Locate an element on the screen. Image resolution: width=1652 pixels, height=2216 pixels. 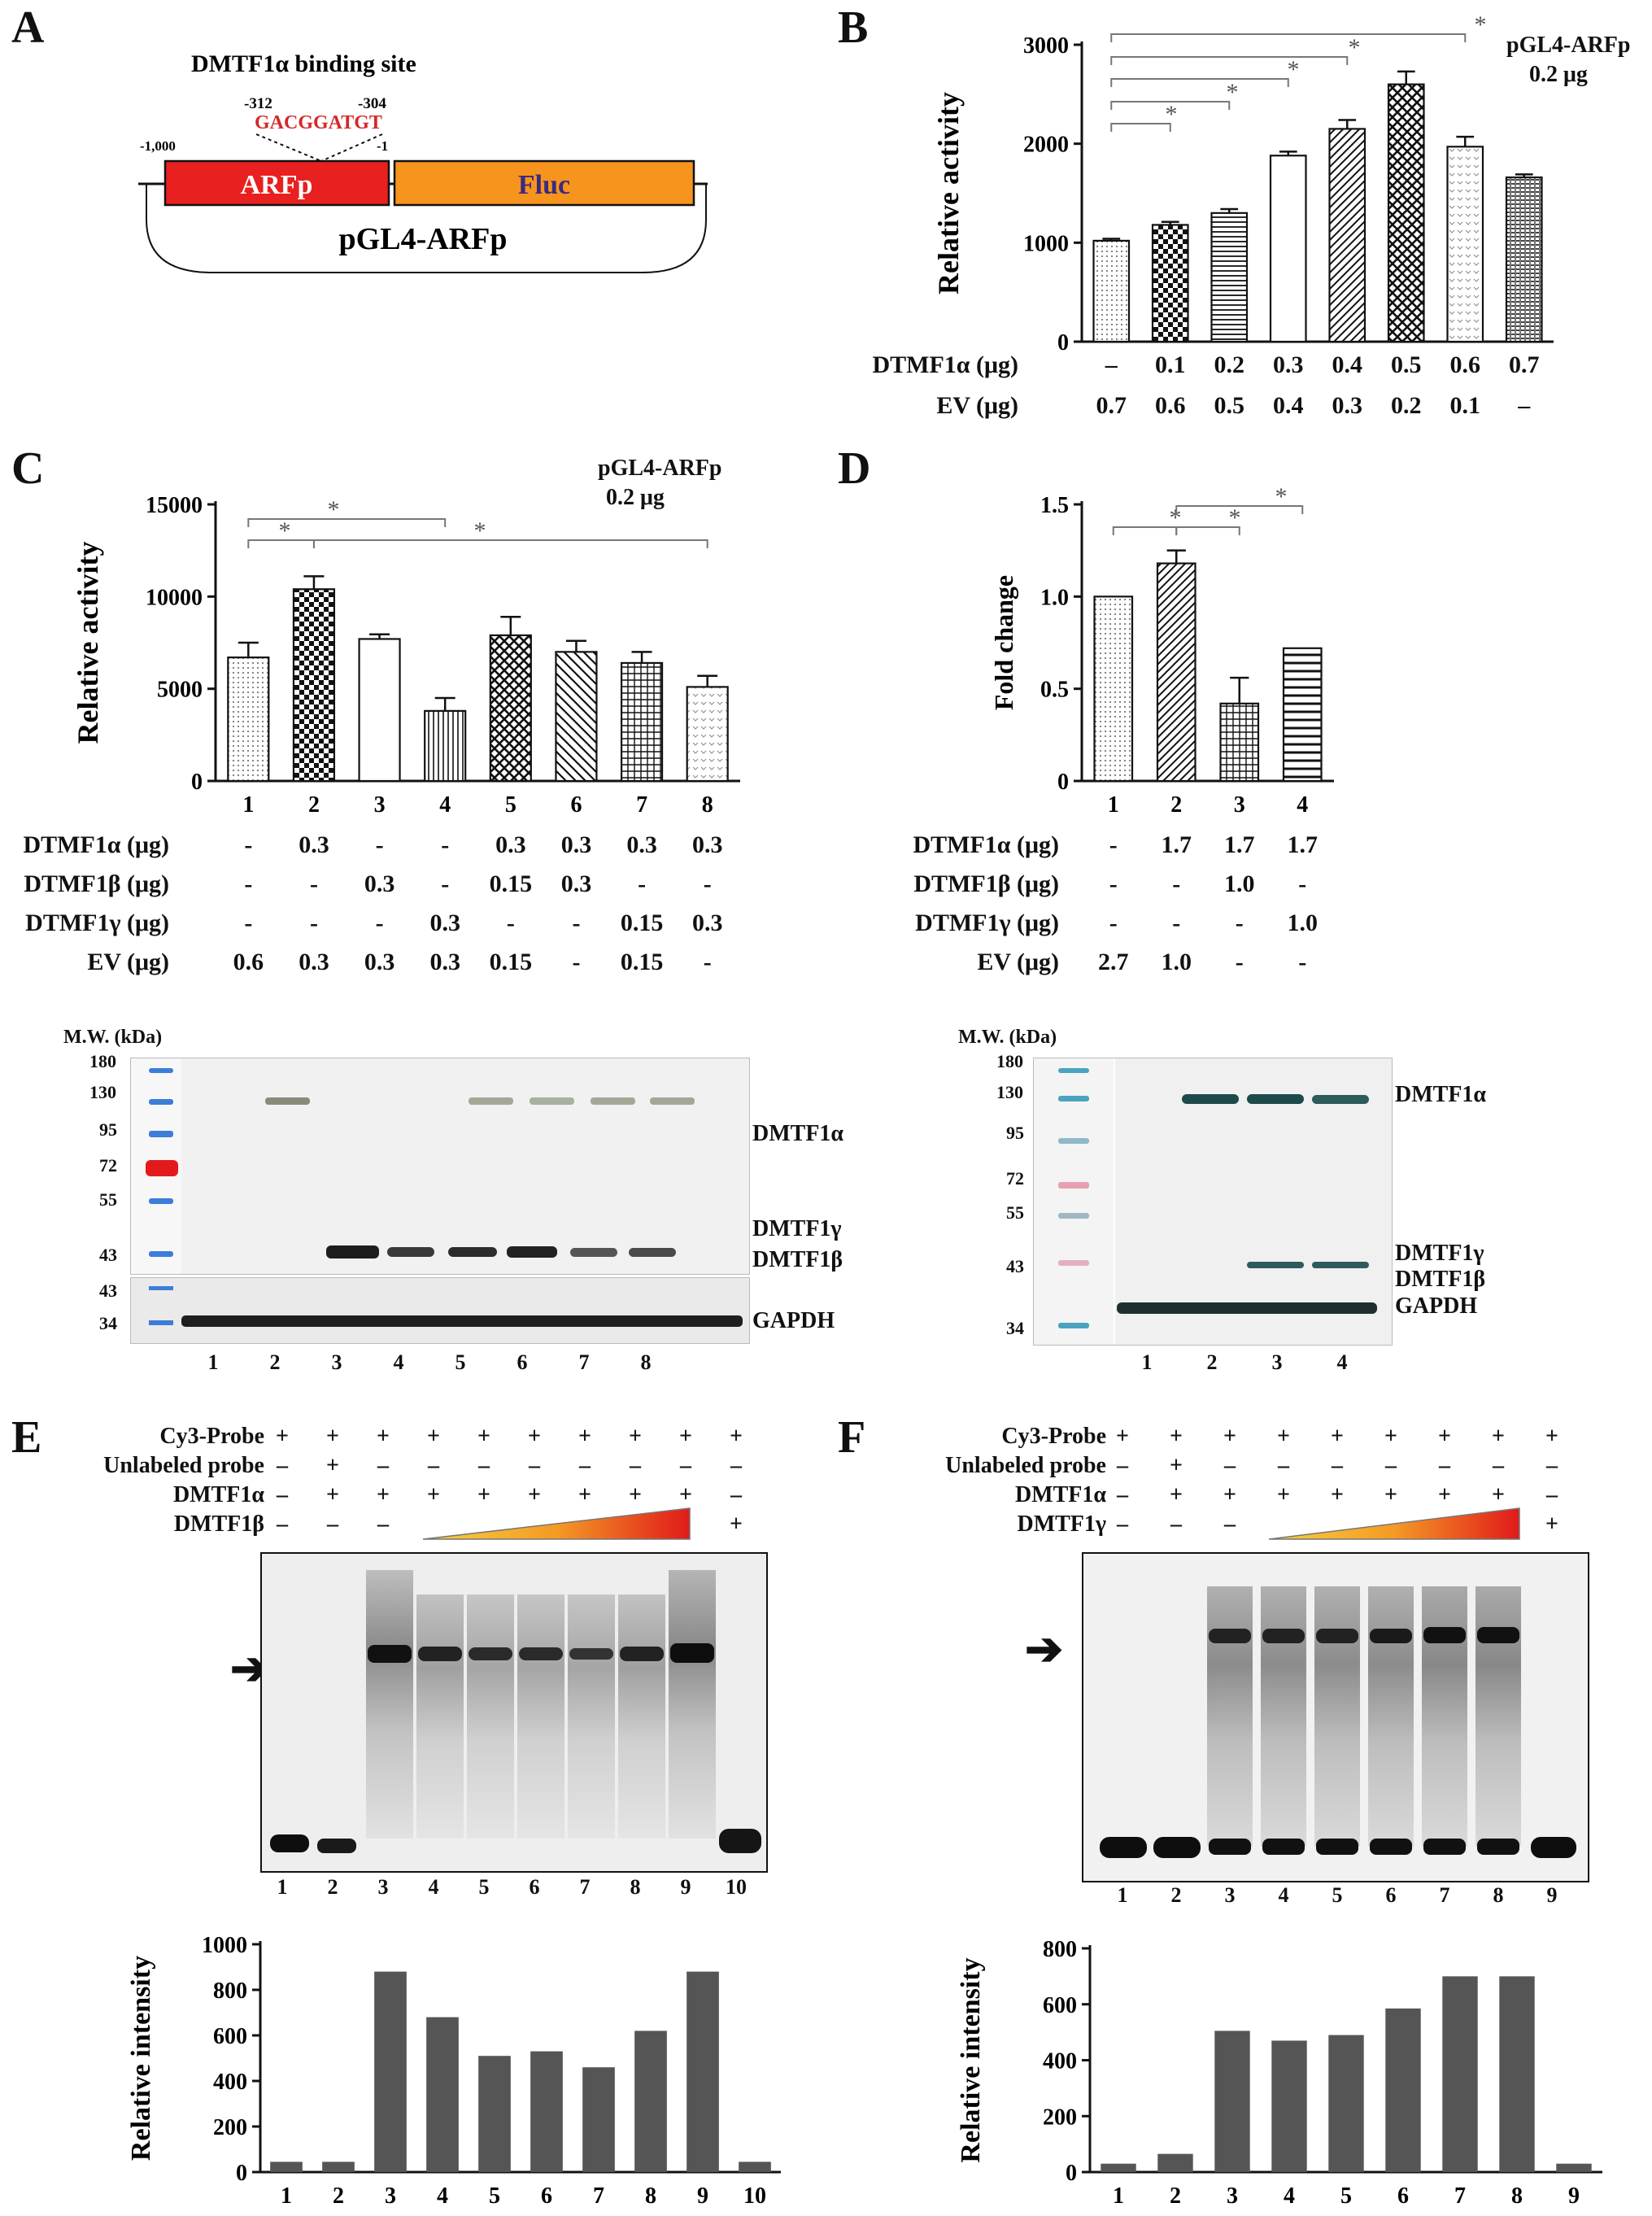
panel-c-table-cell: 0.6 is located at coordinates (248, 962).